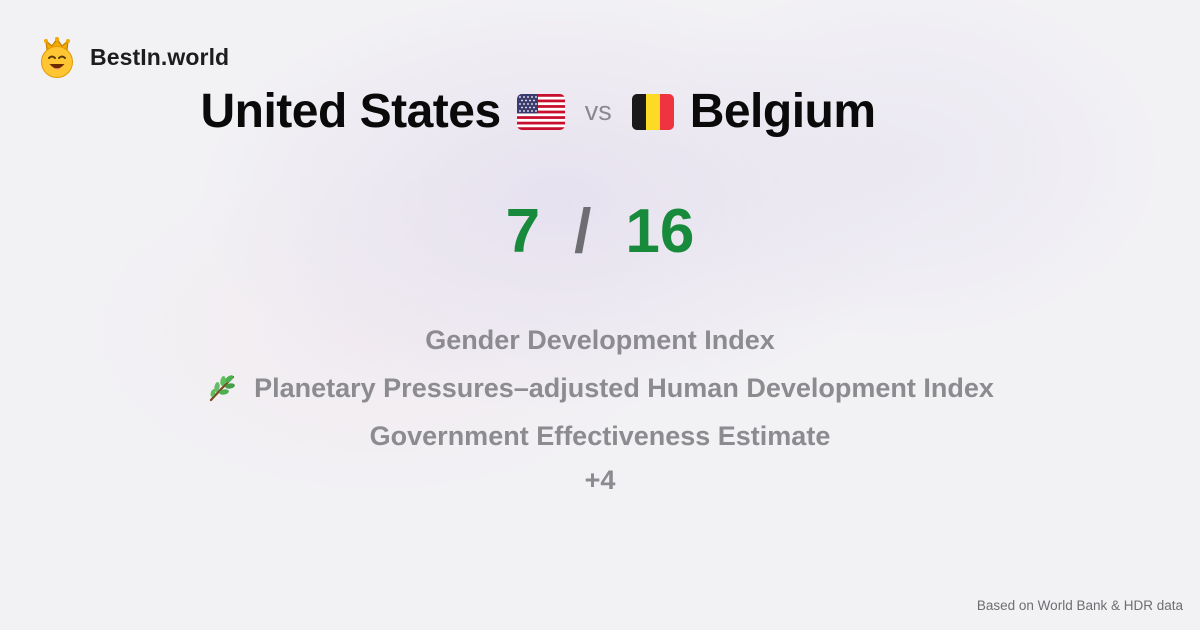 This screenshot has height=630, width=1200. Describe the element at coordinates (523, 231) in the screenshot. I see `score-country-a: 7` at that location.